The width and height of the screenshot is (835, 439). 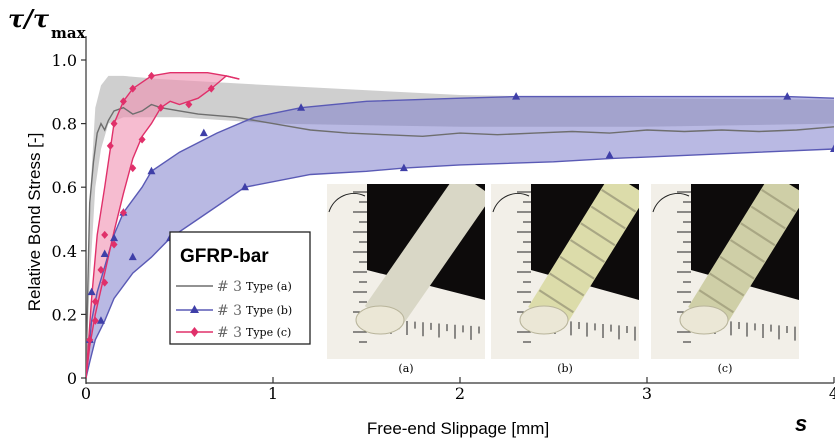 What do you see at coordinates (64, 60) in the screenshot?
I see `y-tick-label: 1.0` at bounding box center [64, 60].